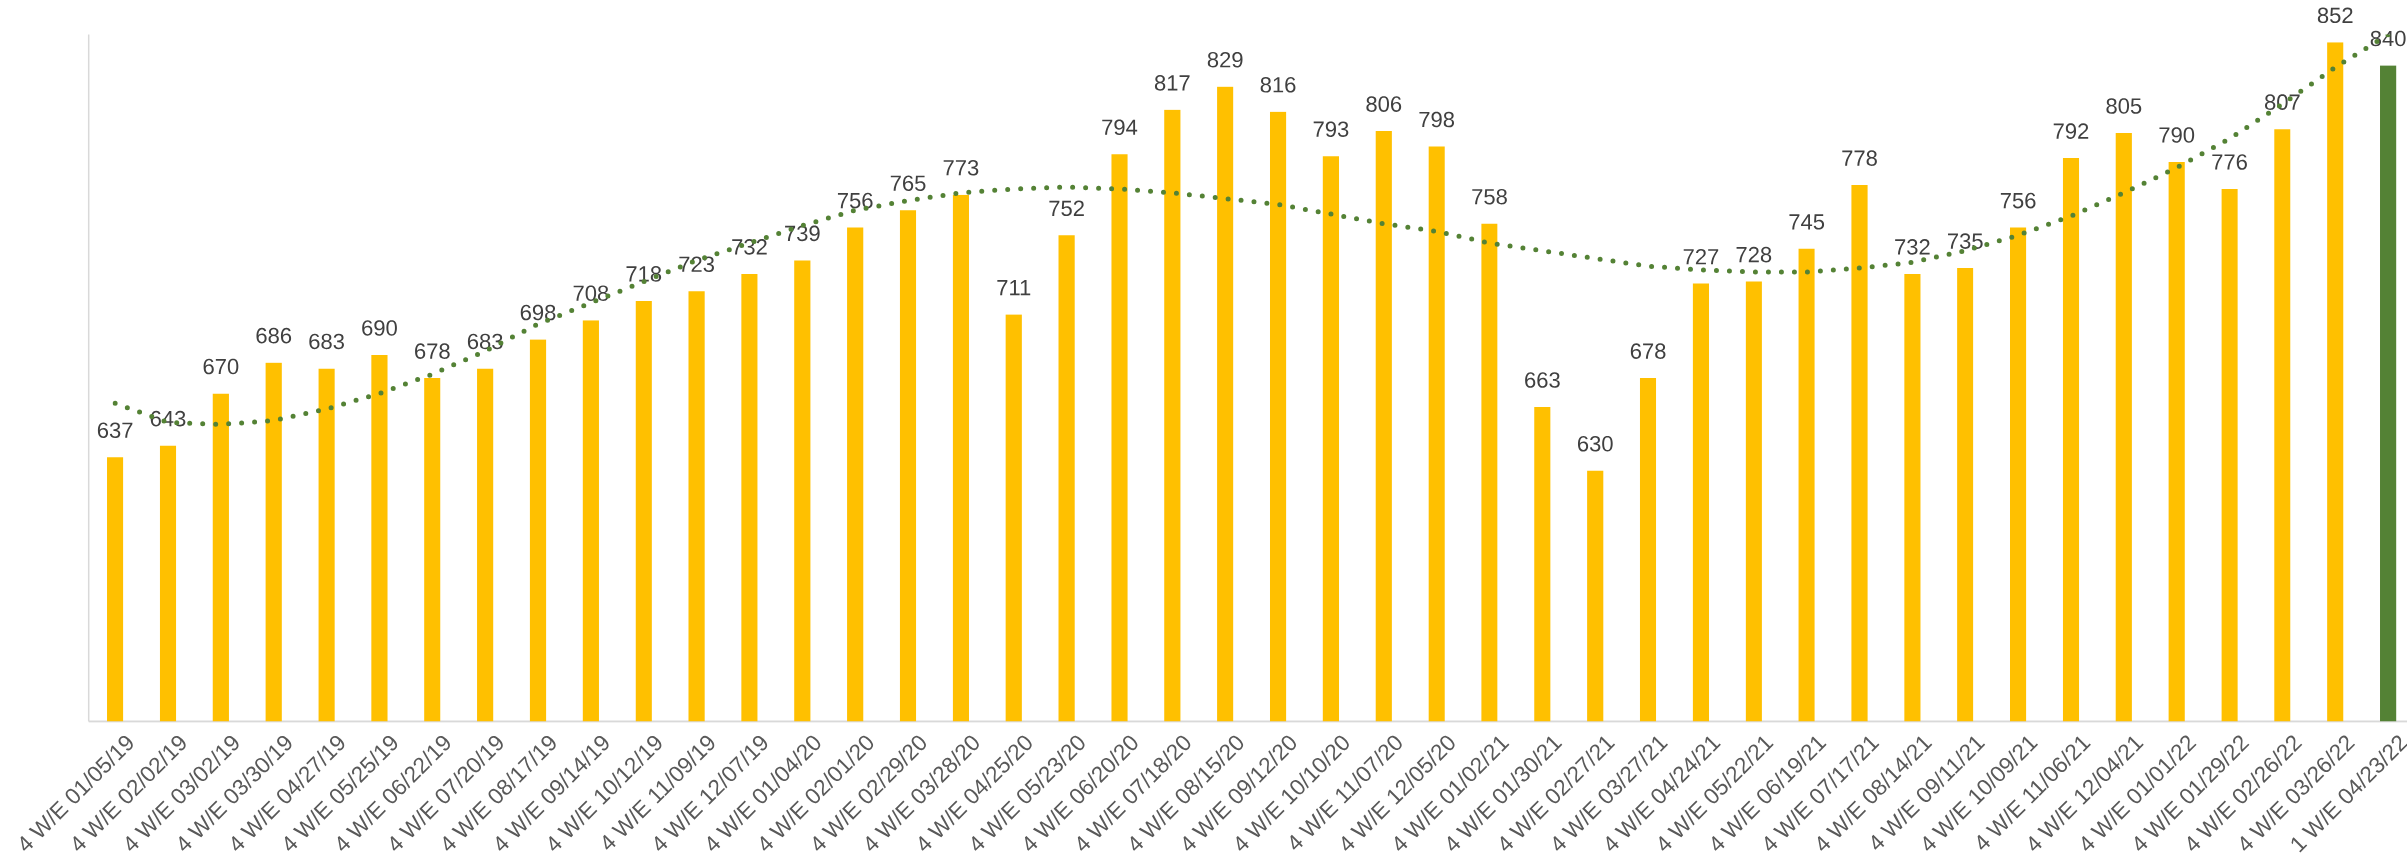 The image size is (2407, 865). What do you see at coordinates (2282, 102) in the screenshot?
I see `data-label: 807` at bounding box center [2282, 102].